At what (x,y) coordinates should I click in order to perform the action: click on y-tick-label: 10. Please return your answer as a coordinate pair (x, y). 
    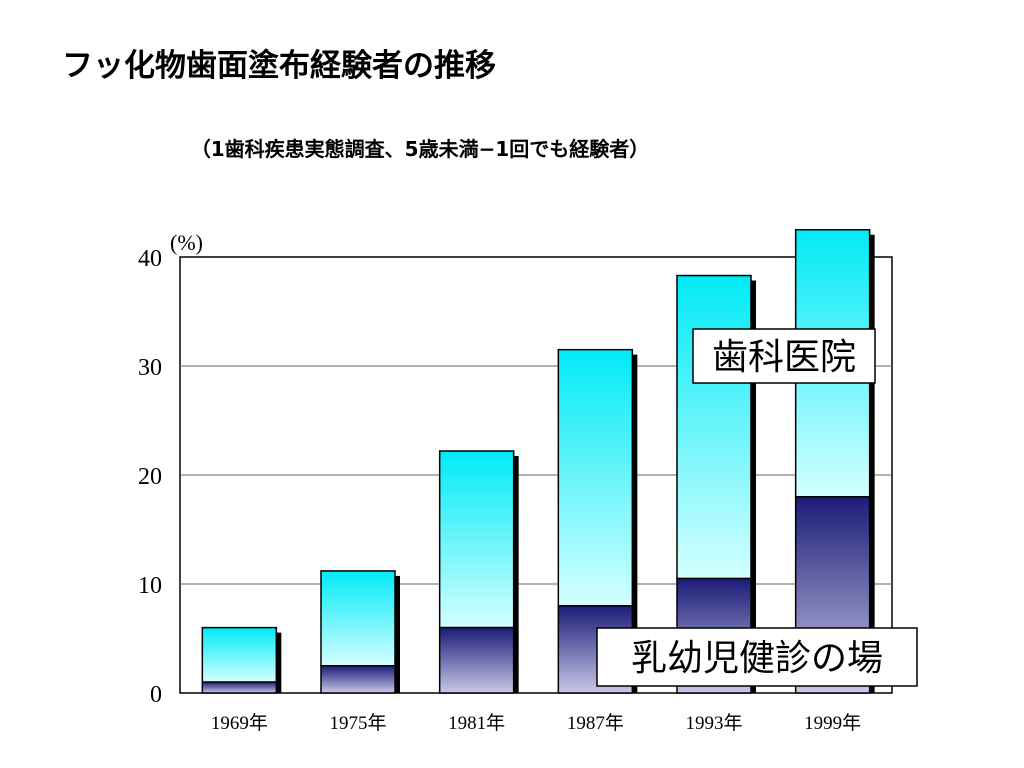
    Looking at the image, I should click on (150, 586).